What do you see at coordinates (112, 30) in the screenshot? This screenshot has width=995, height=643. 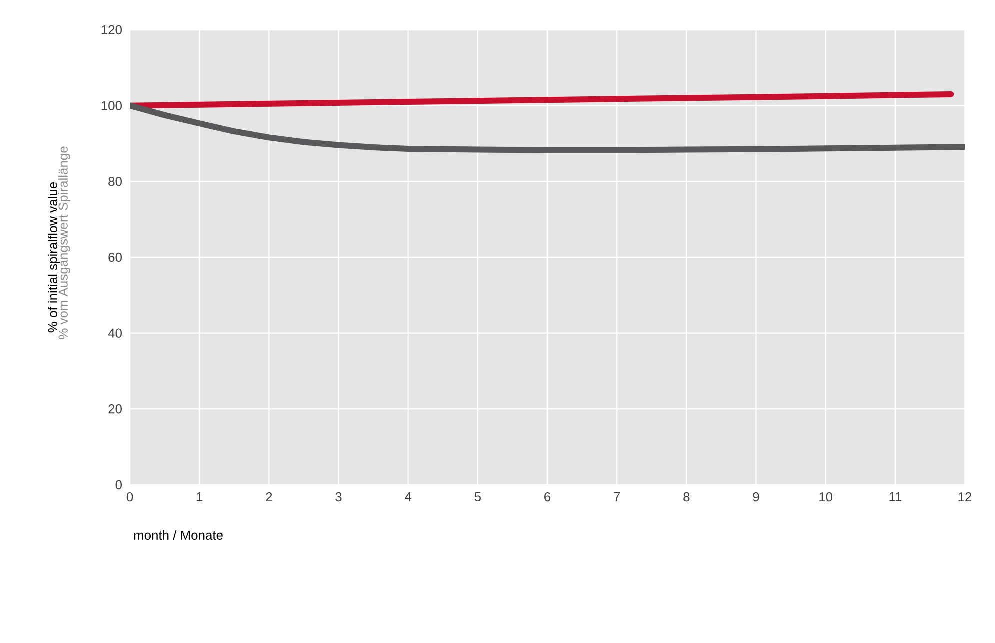 I see `y-tick-label: 120` at bounding box center [112, 30].